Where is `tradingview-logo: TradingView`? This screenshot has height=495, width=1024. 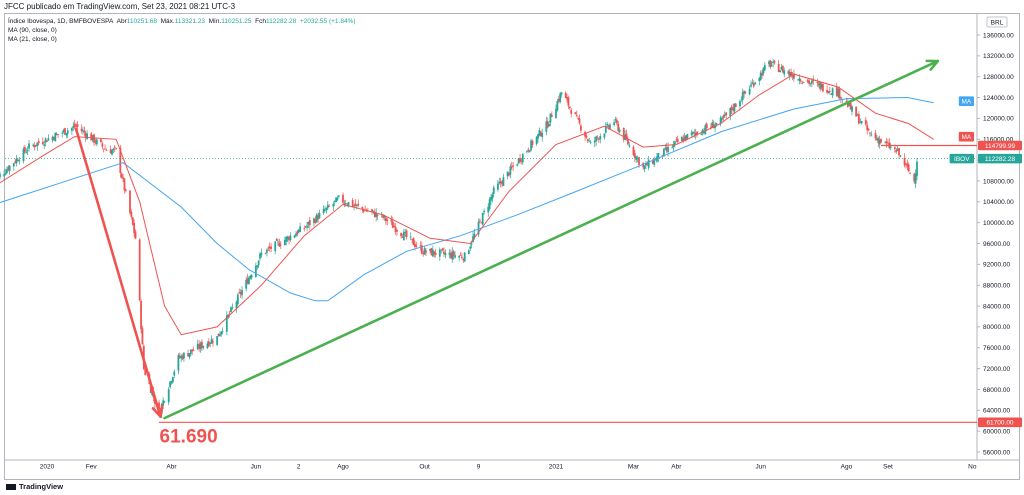 tradingview-logo: TradingView is located at coordinates (34, 486).